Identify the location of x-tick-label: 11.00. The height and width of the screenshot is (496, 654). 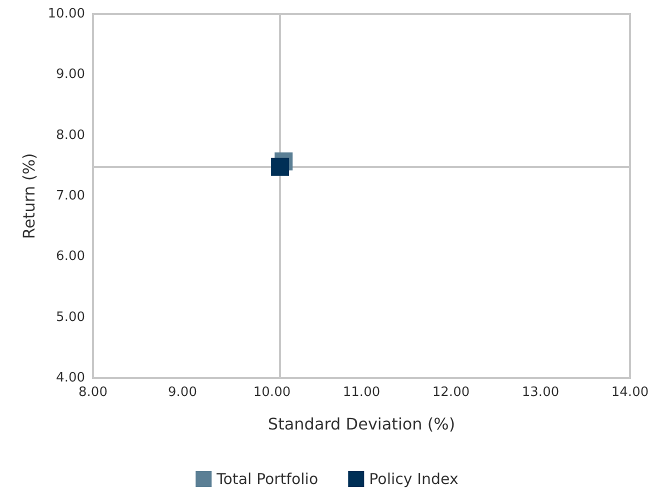
(361, 392).